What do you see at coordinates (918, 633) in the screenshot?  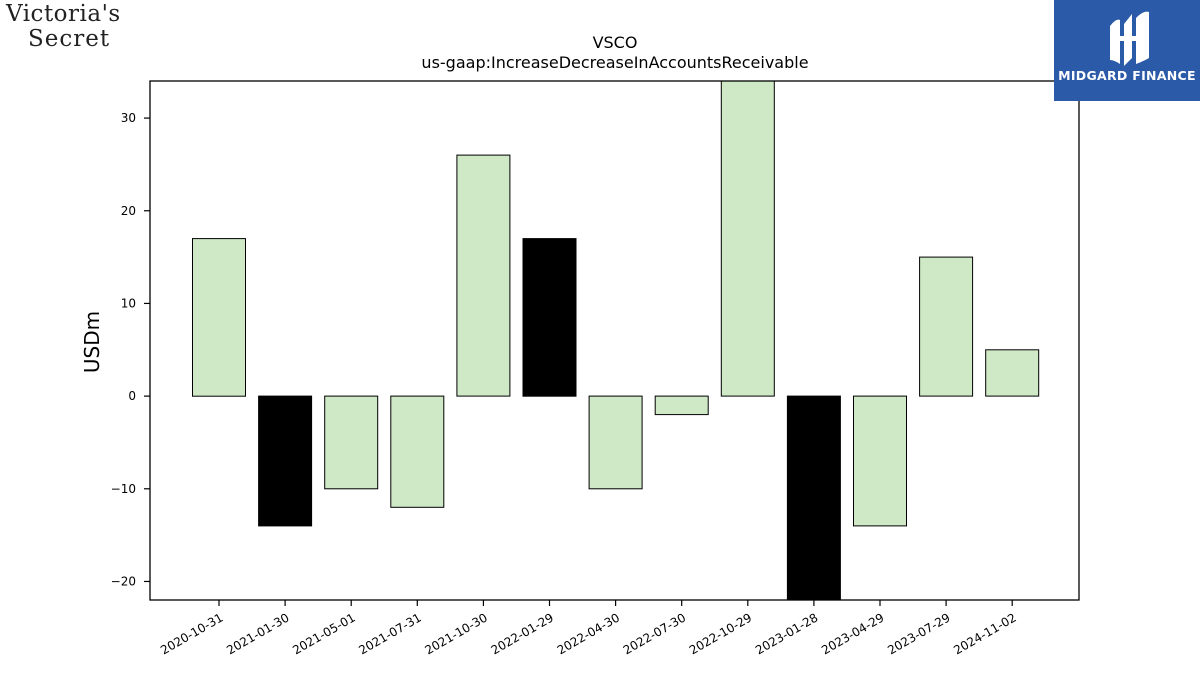 I see `x-tick-label: 2023-07-29` at bounding box center [918, 633].